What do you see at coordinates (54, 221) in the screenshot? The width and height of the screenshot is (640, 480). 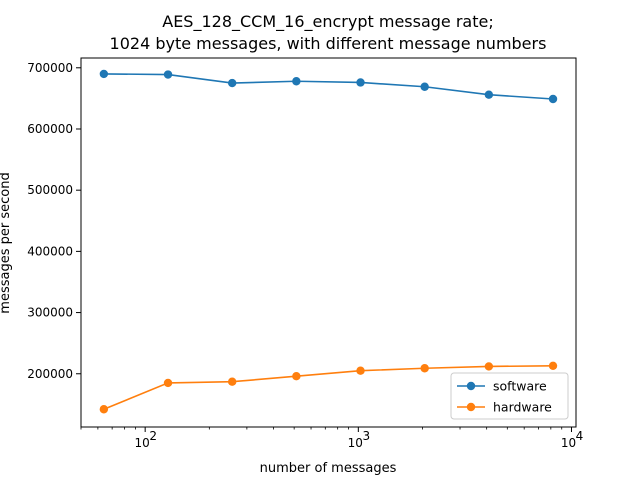 I see `y-axis-ticks: 200000 300000 400000 500000 600000 700000` at bounding box center [54, 221].